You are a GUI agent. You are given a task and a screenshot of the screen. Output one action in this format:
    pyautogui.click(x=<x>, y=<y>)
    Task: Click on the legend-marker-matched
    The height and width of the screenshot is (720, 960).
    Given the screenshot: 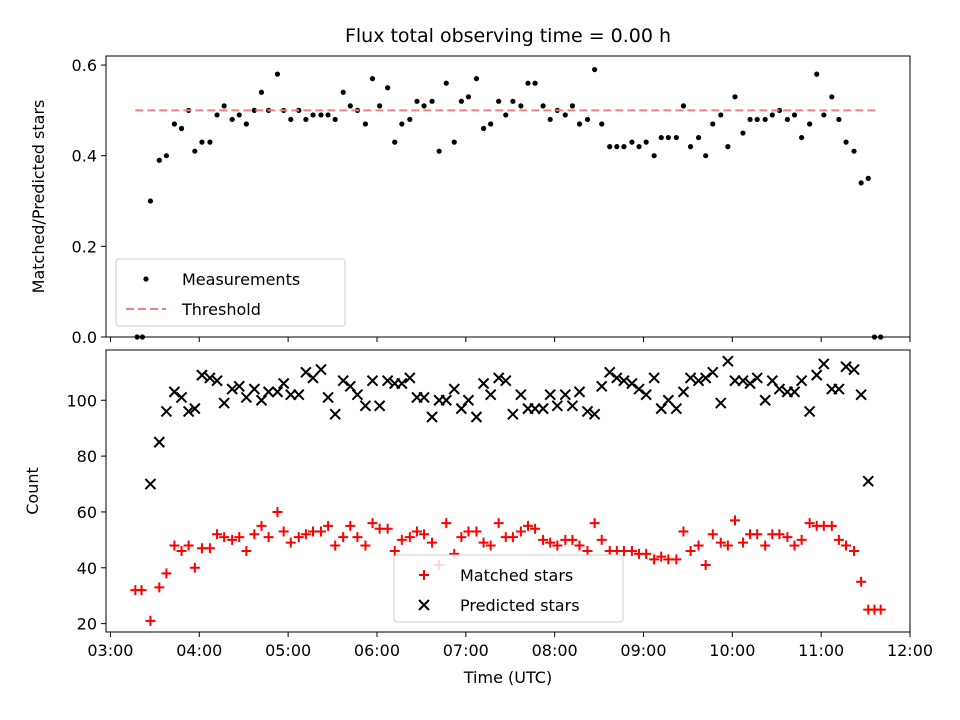 What is the action you would take?
    pyautogui.click(x=424, y=575)
    